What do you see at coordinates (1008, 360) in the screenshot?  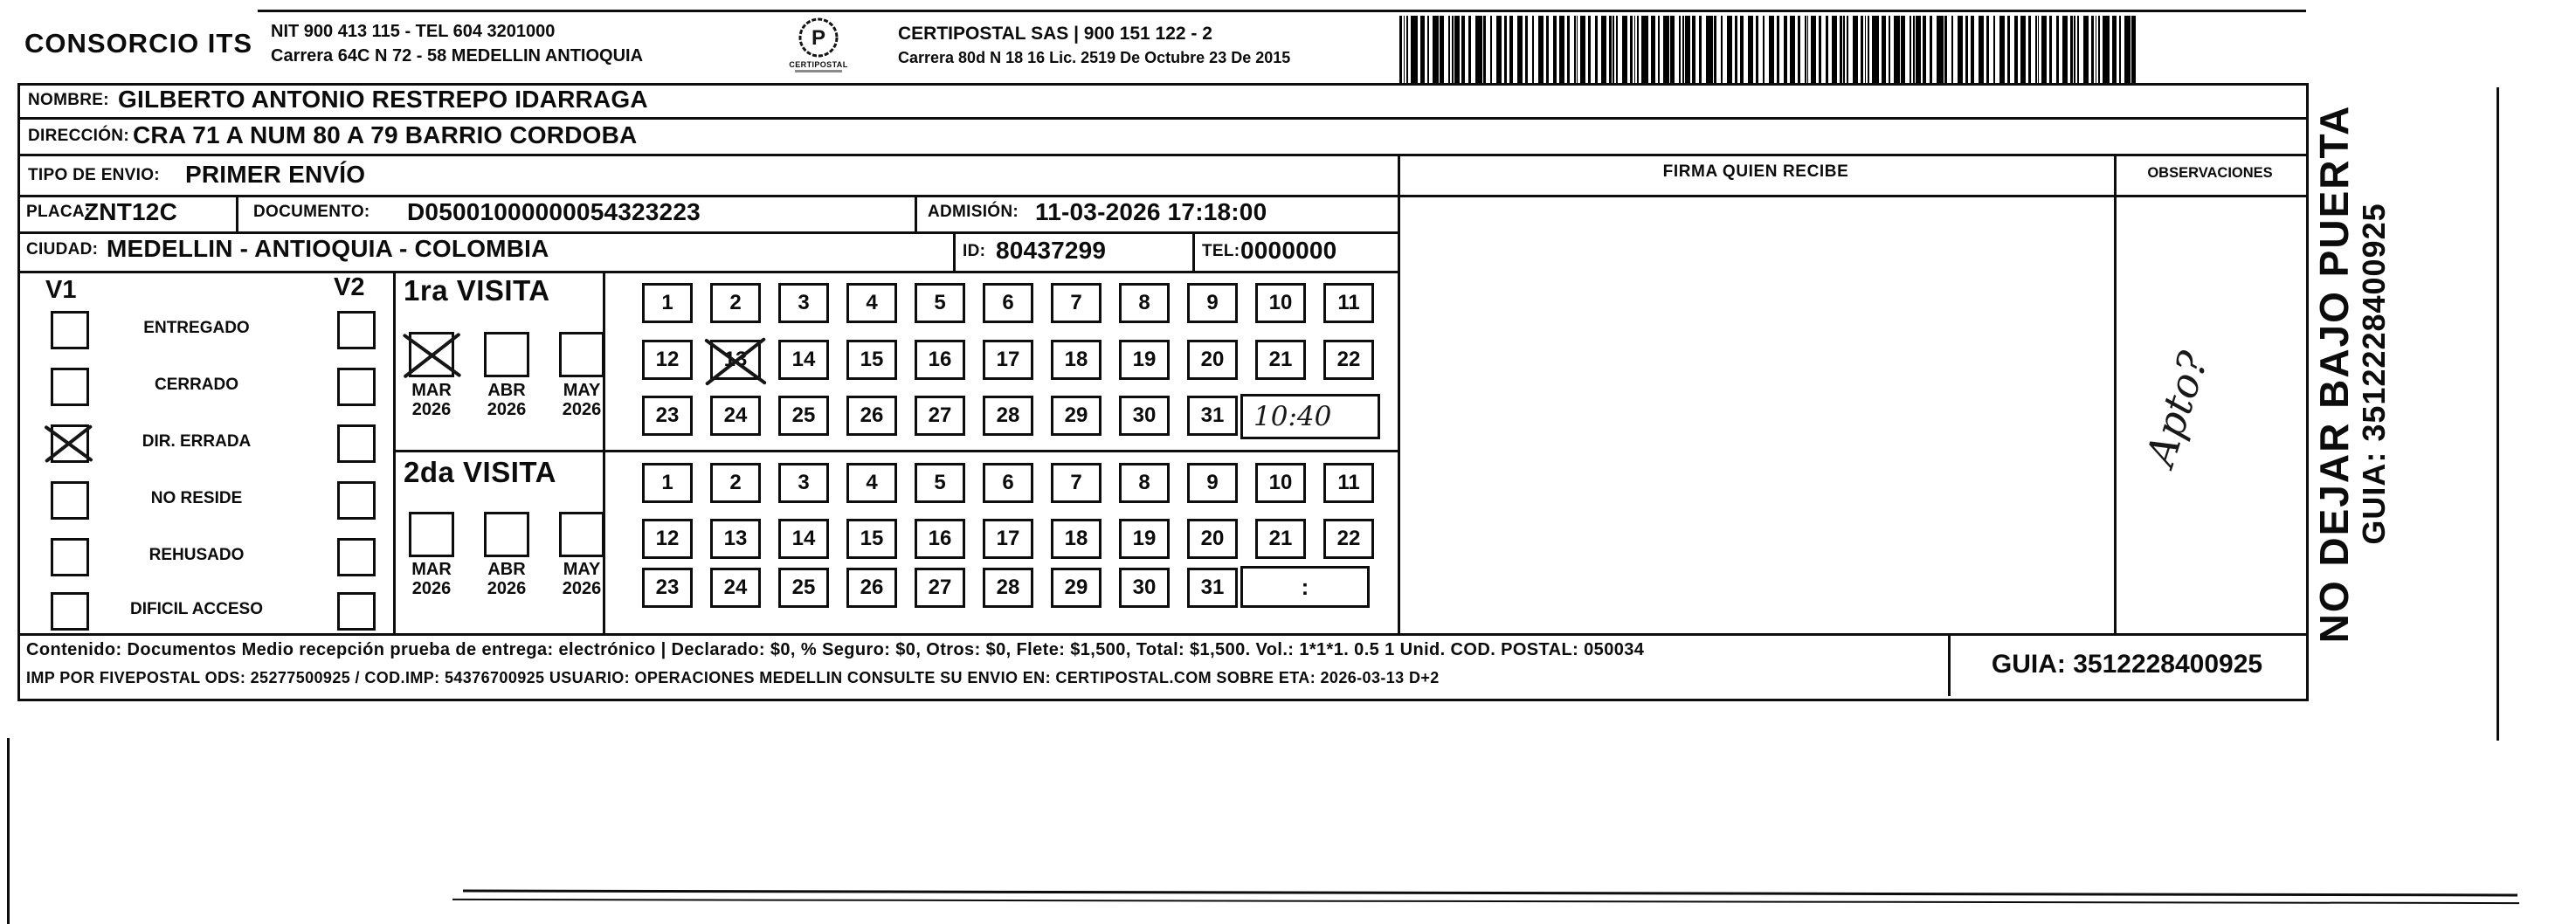 I see `day-cell-17: 17` at bounding box center [1008, 360].